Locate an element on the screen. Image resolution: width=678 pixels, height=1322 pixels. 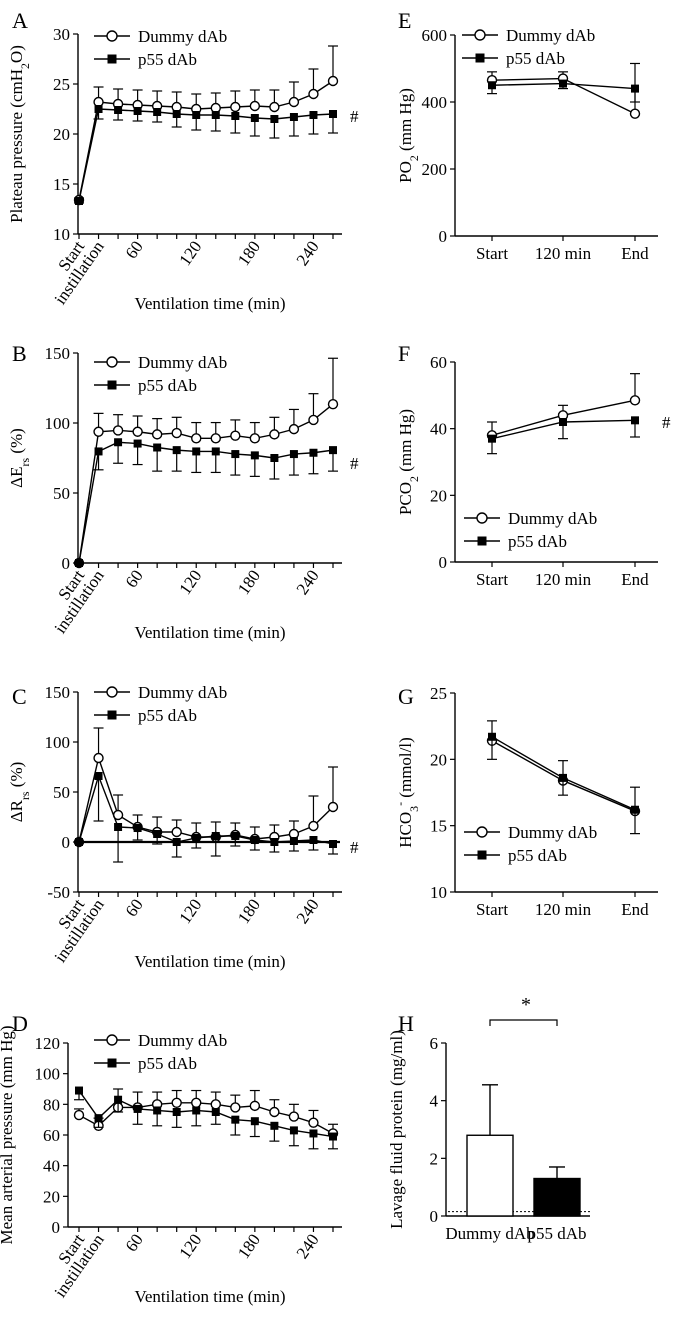
y-tick-label: 400 is located at coordinates (435, 102).